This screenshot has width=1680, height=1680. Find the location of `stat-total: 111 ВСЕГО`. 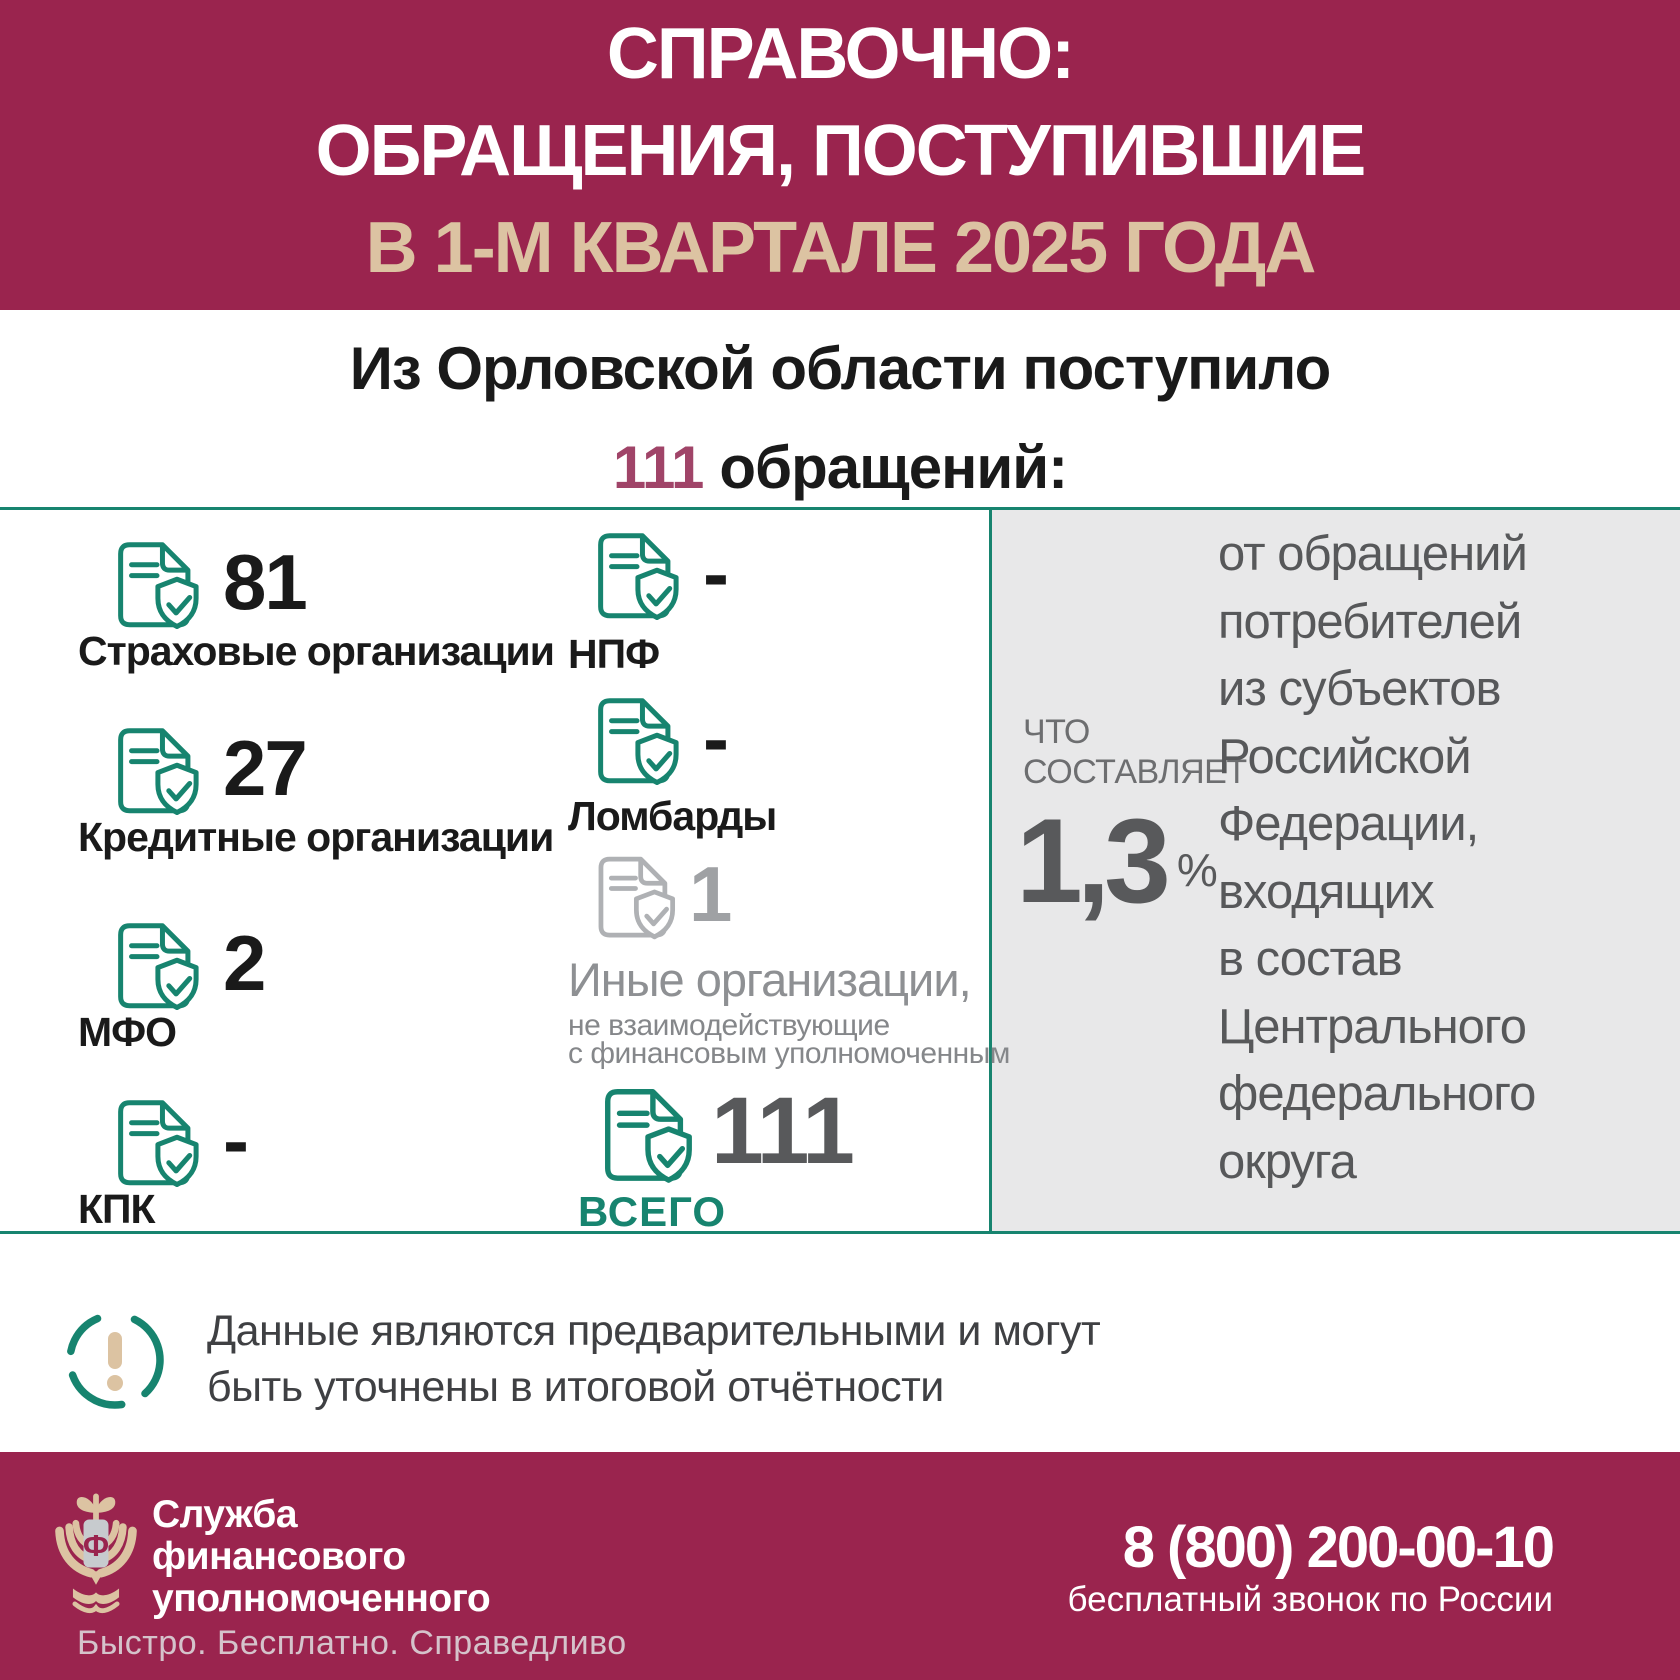

stat-total: 111 ВСЕГО is located at coordinates (716, 1156).